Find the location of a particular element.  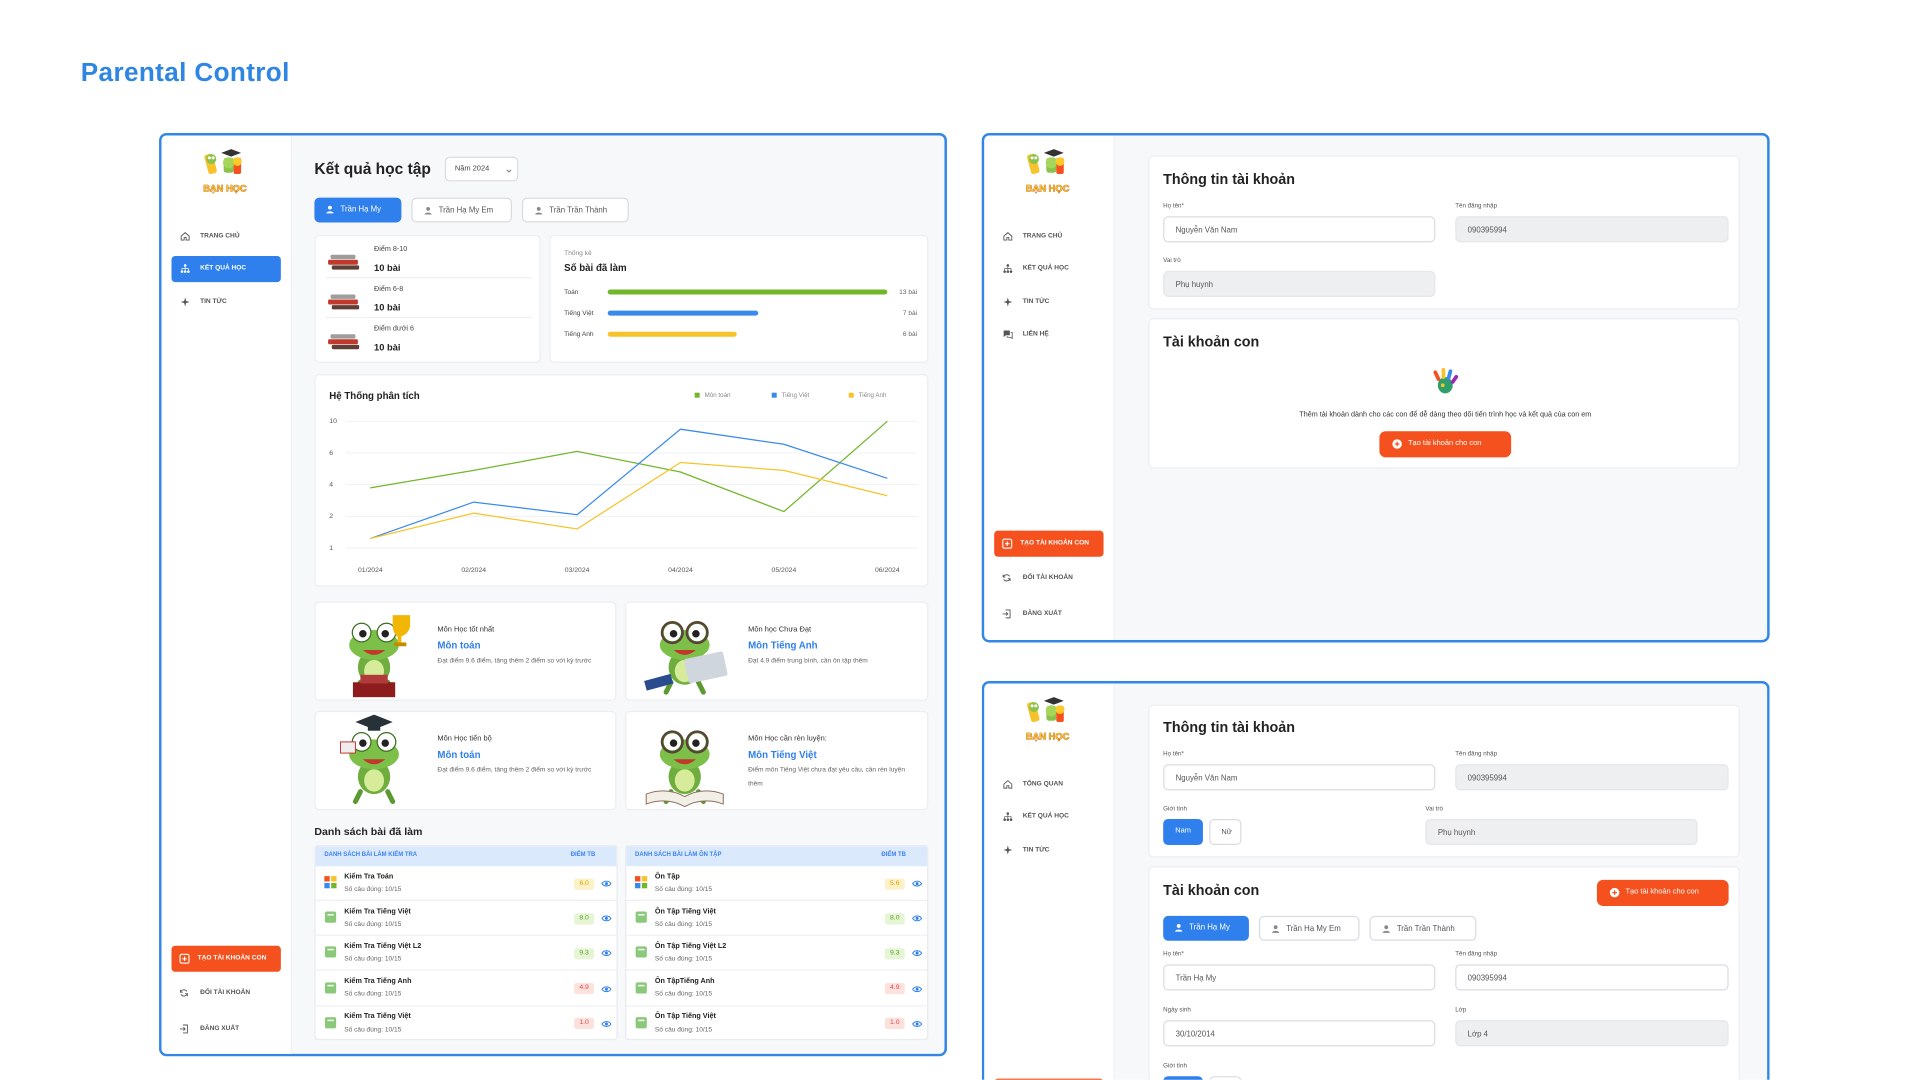

text-input: Trần Hạ My is located at coordinates (1299, 977).